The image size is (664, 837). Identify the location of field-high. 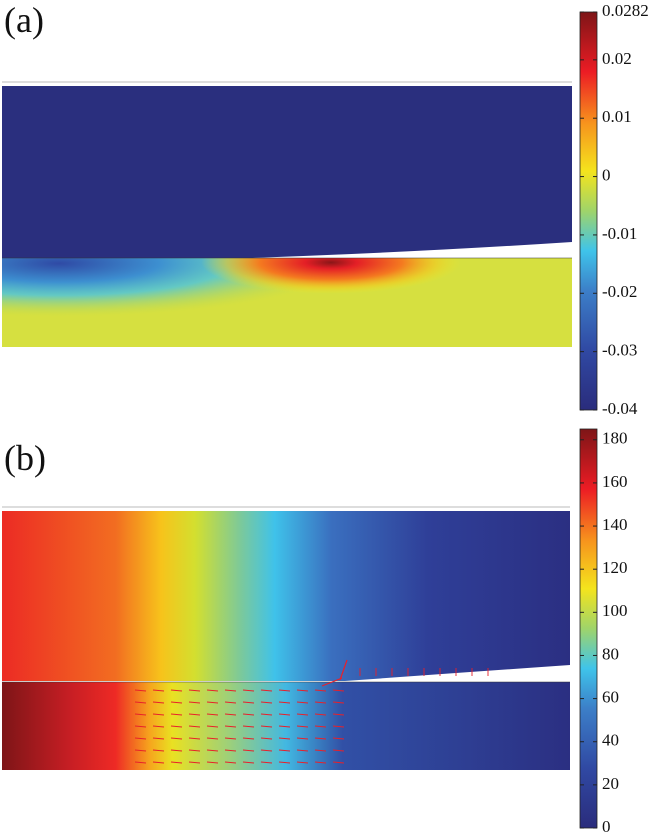
(287, 302).